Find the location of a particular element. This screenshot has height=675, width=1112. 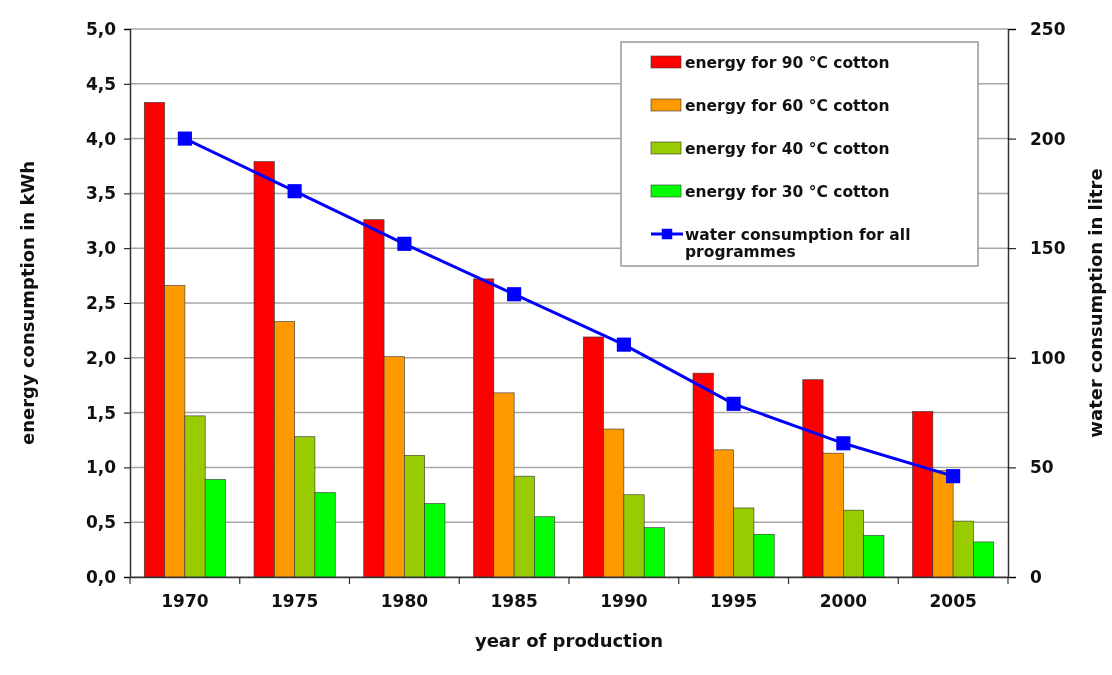

legend-label: energy for 90 °C cotton is located at coordinates (787, 63).